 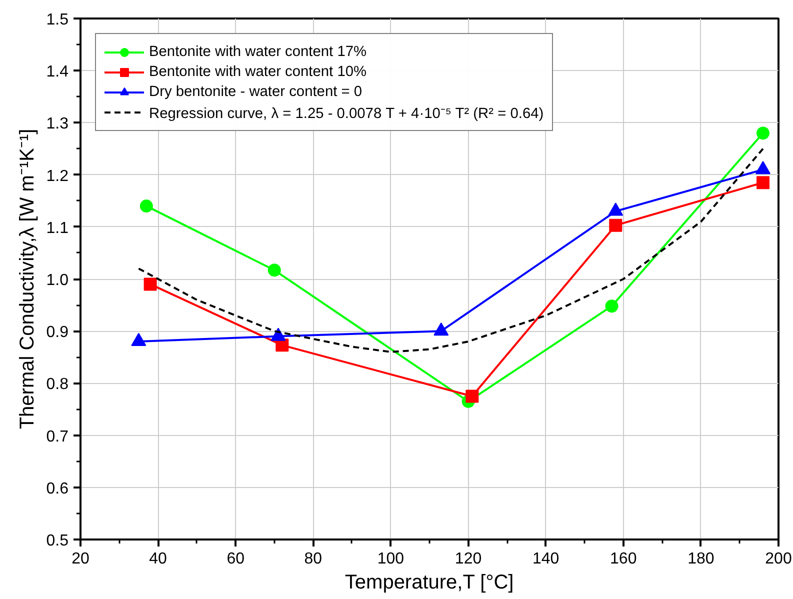 What do you see at coordinates (57, 124) in the screenshot?
I see `y-tick-label: 1.3` at bounding box center [57, 124].